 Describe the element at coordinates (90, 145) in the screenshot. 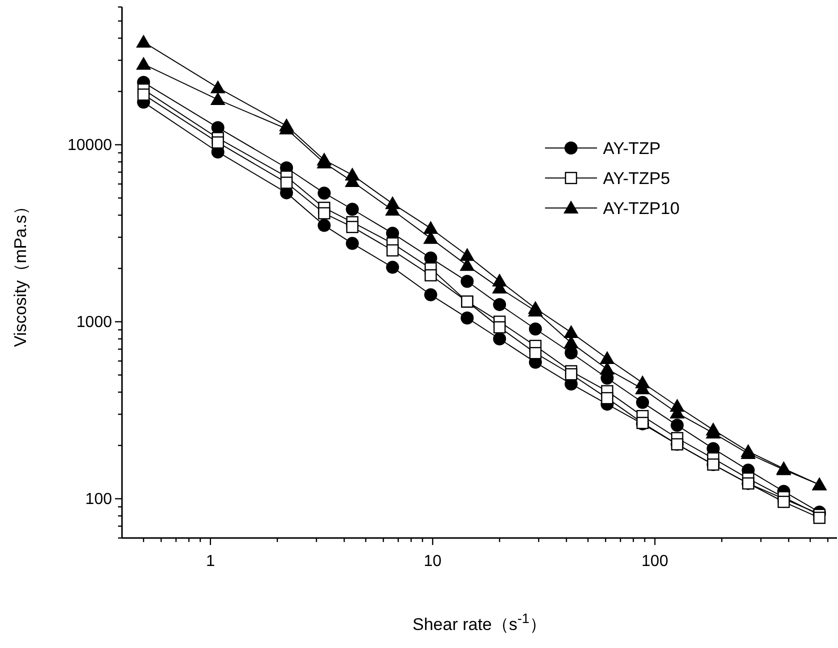

I see `y-tick-label: 10000` at that location.